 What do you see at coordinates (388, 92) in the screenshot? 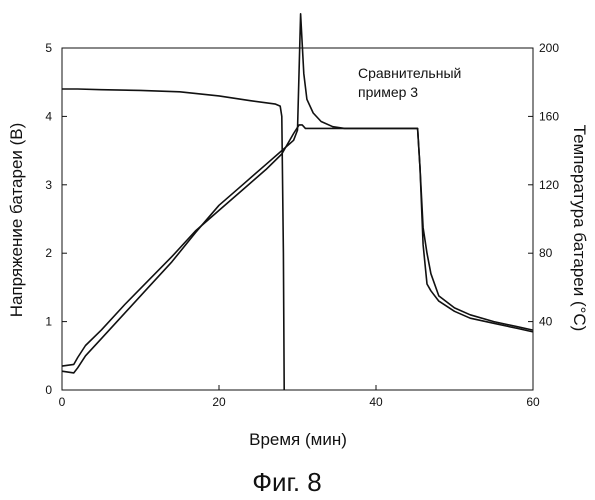
I see `annotation-line-2: пример 3` at bounding box center [388, 92].